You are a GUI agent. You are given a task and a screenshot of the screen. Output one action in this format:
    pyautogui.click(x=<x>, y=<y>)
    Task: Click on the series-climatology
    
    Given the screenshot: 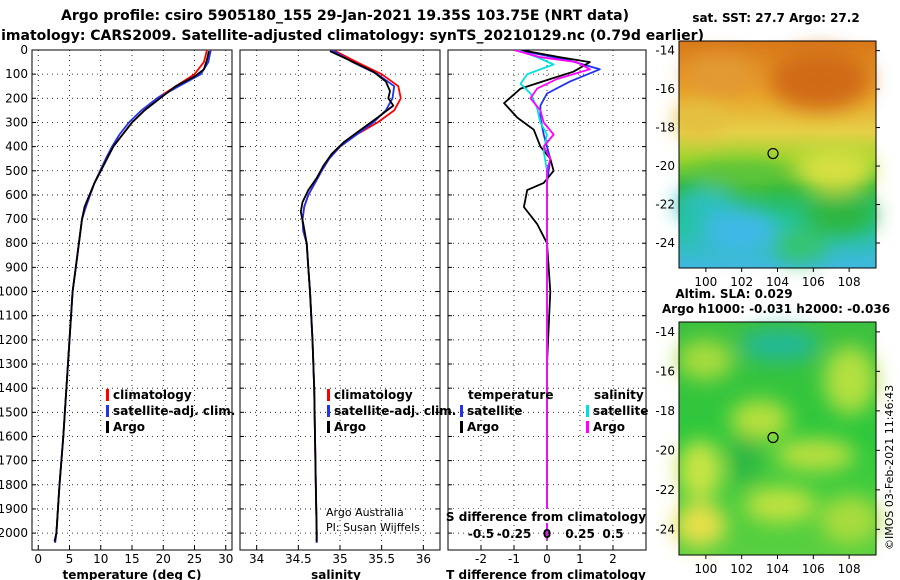 What is the action you would take?
    pyautogui.click(x=351, y=296)
    